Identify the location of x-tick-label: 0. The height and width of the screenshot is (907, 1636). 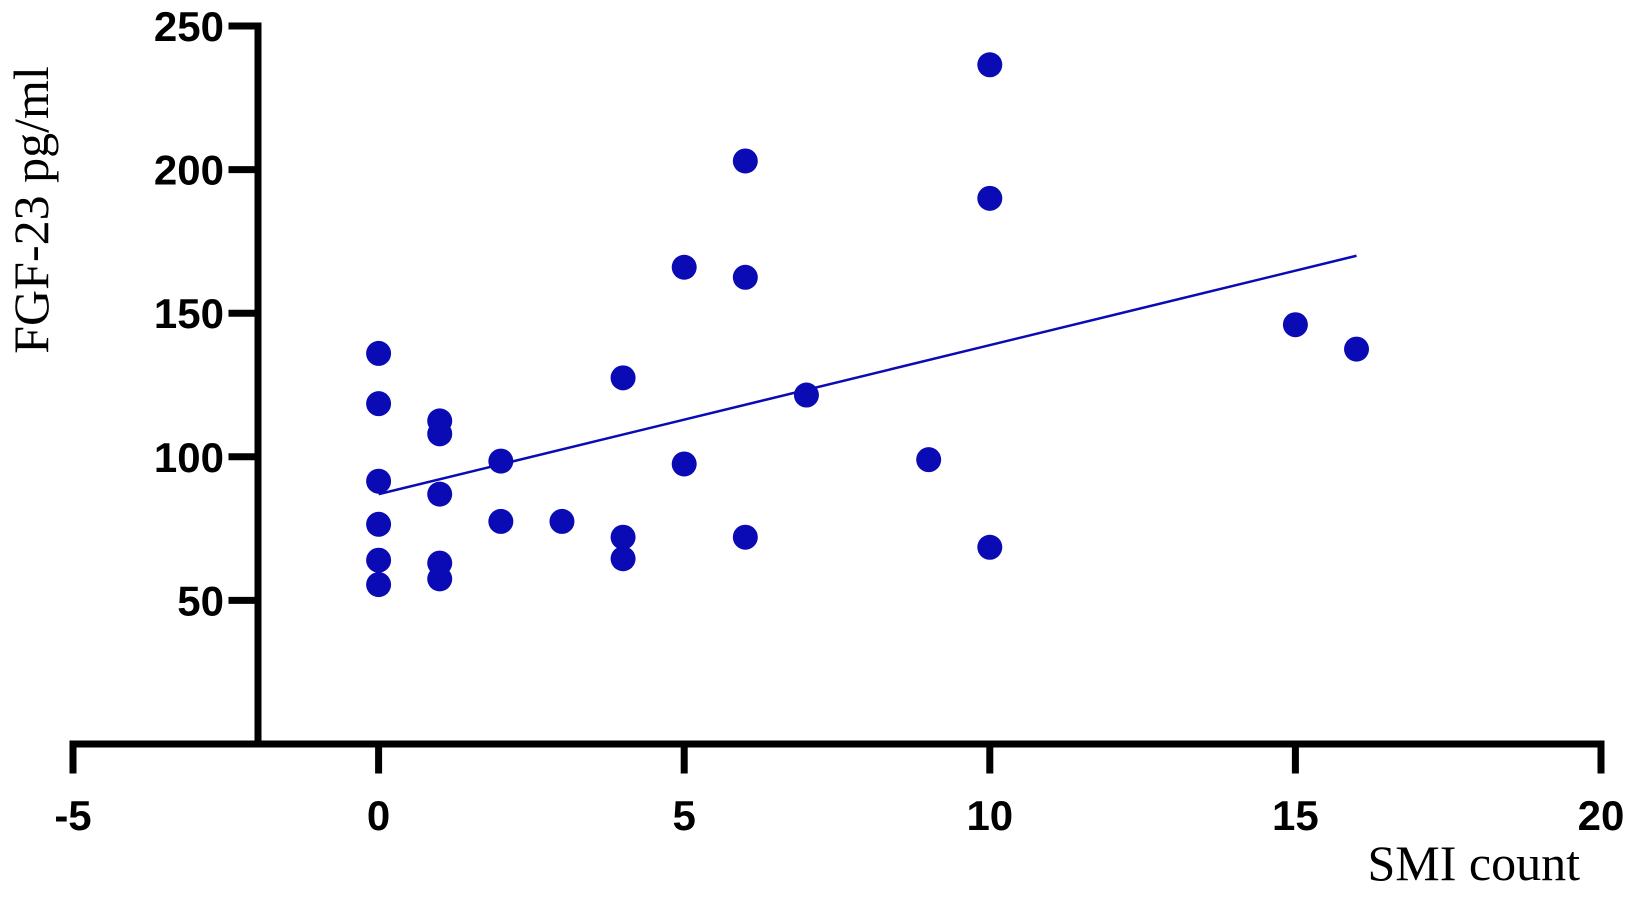
(378, 815).